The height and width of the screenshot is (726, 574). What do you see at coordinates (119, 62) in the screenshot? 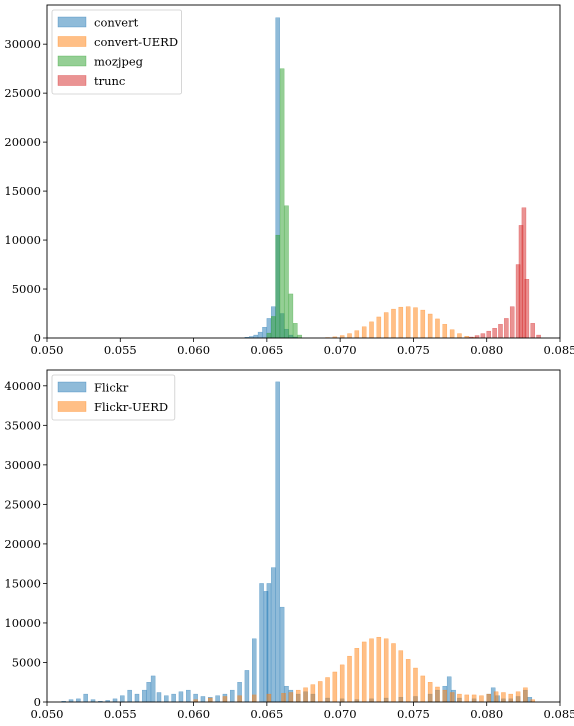
I see `legend-label: mozjpeg` at bounding box center [119, 62].